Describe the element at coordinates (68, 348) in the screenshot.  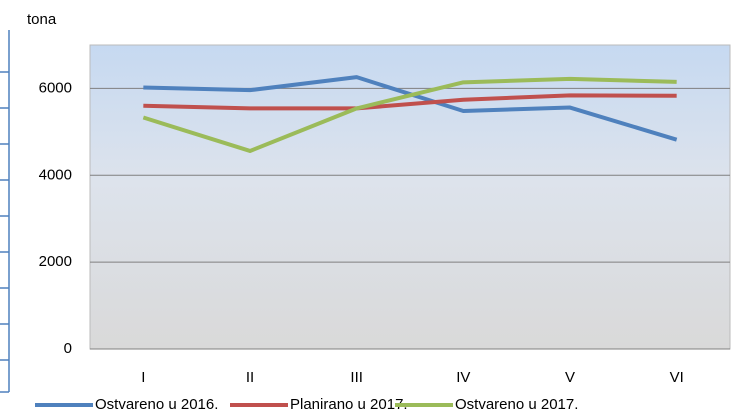
I see `y-tick-label: 0` at that location.